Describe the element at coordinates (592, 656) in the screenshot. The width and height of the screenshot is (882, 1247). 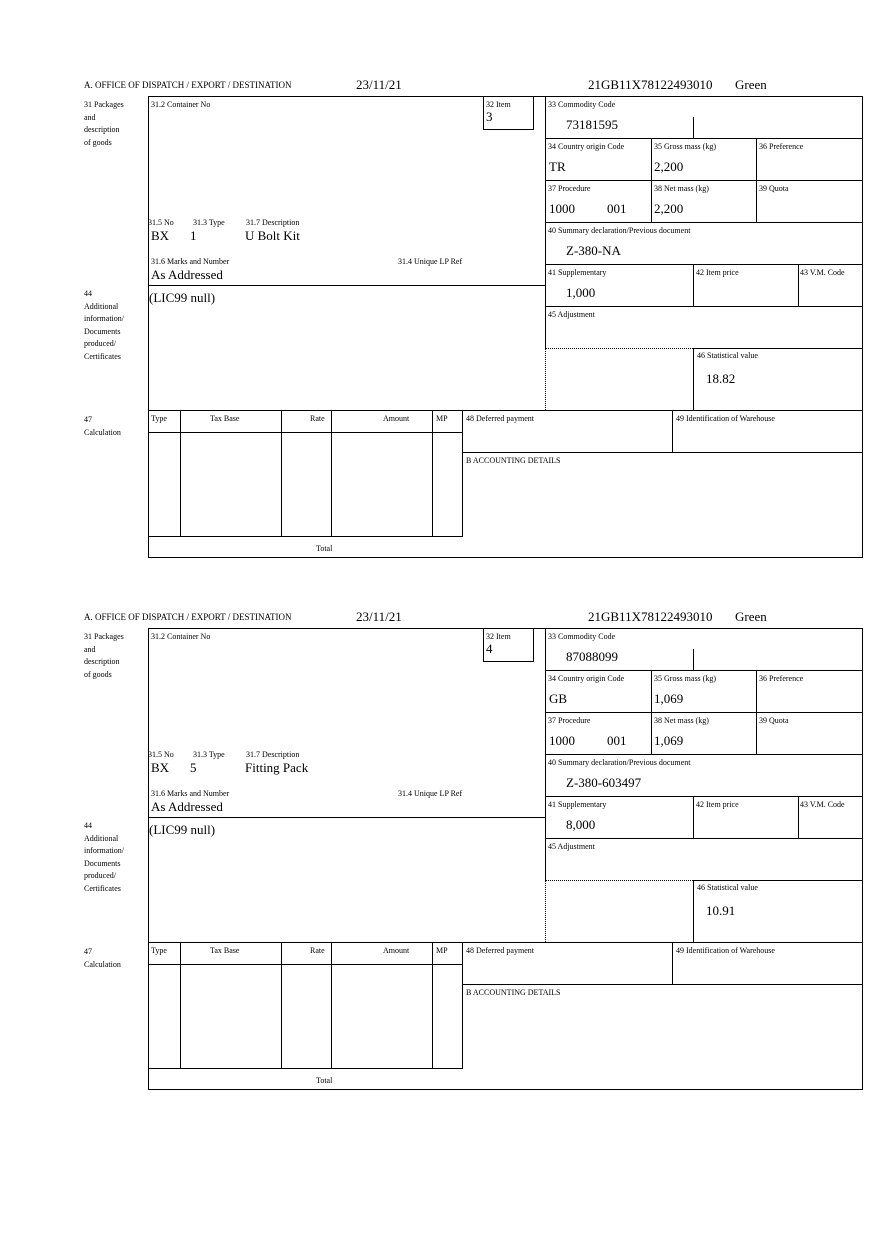
I see `commodity-code: 87088099` at that location.